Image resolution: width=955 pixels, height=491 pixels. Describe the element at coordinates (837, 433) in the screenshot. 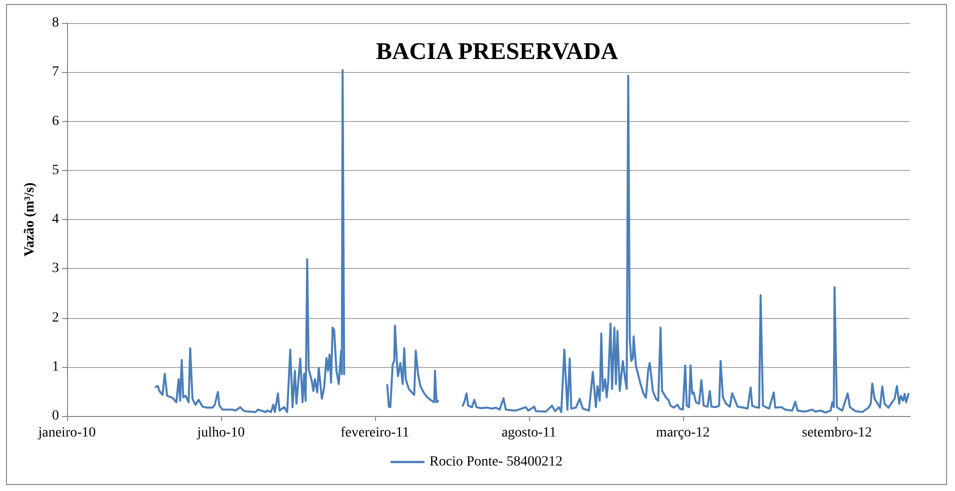

I see `x-tick-label: setembro-12` at that location.